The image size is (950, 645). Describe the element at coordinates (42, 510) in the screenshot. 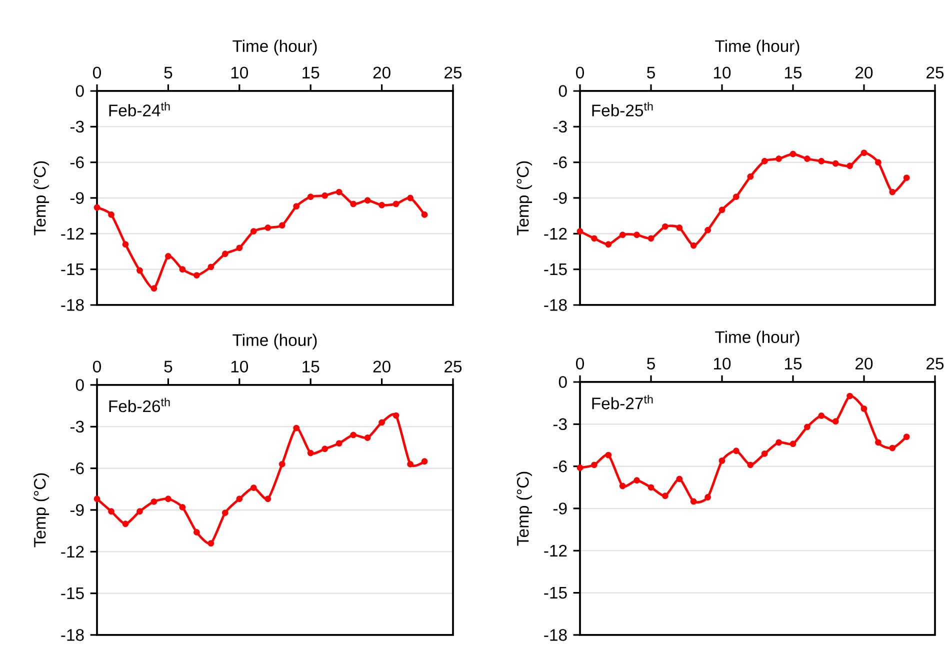

I see `y-axis-title: Temp (°C)` at that location.